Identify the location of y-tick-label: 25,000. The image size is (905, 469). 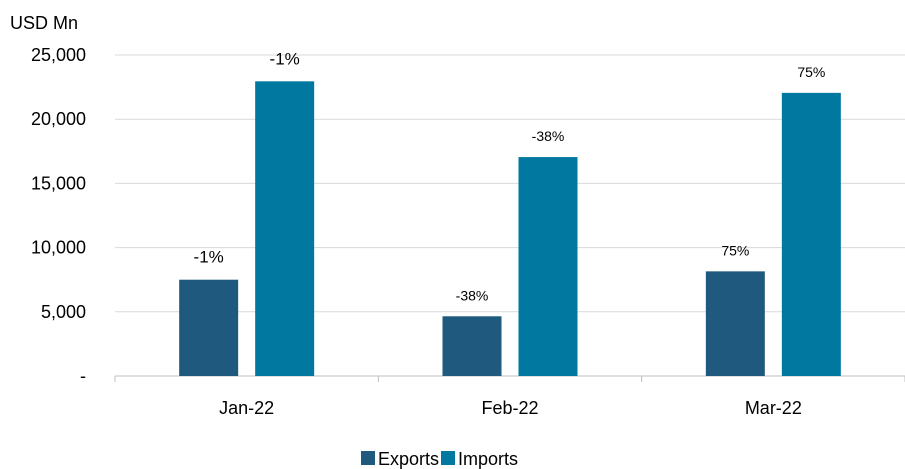
(58, 55).